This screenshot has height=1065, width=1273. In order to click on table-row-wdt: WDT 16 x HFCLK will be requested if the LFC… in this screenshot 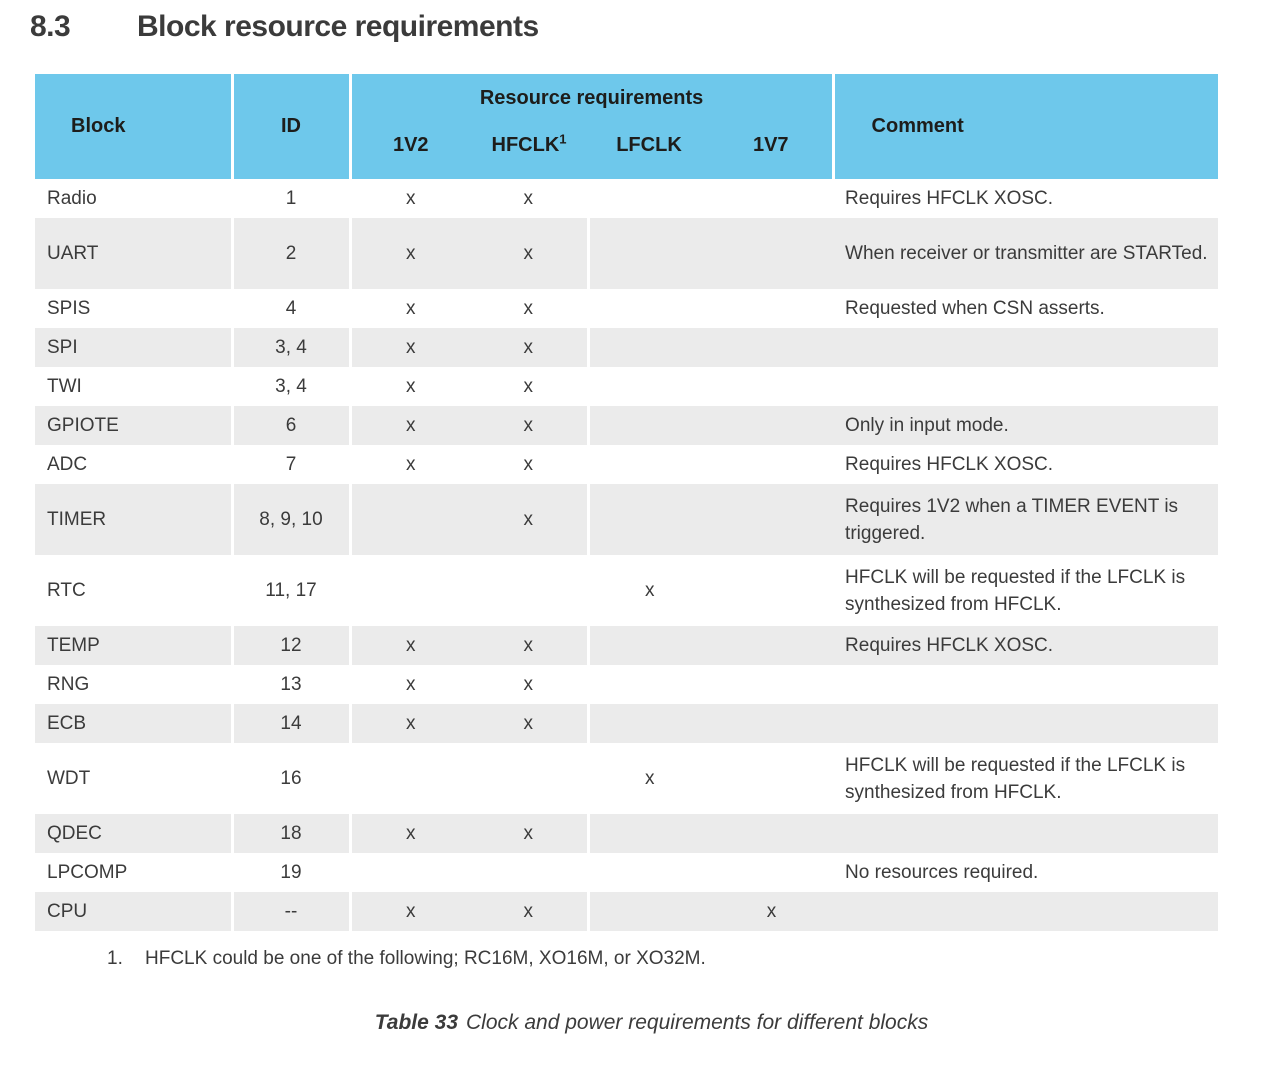, I will do `click(627, 778)`.